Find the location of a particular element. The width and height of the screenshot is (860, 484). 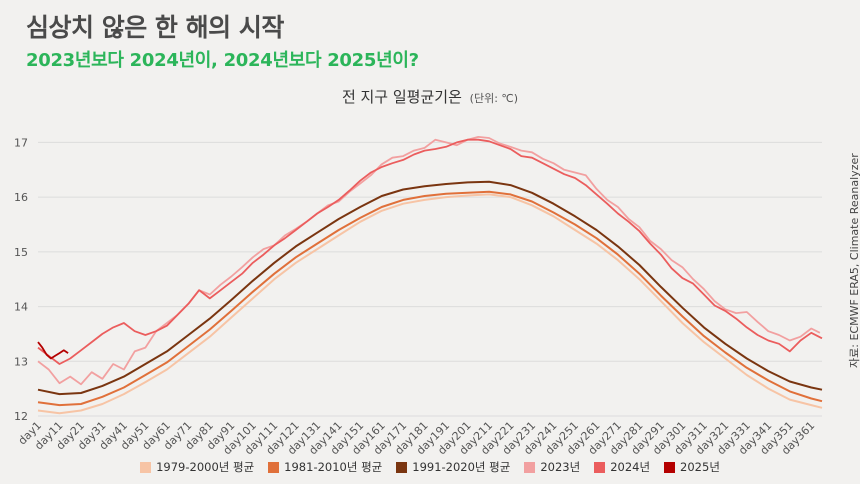

legend-label: 1981-2010년 평균 is located at coordinates (333, 467).